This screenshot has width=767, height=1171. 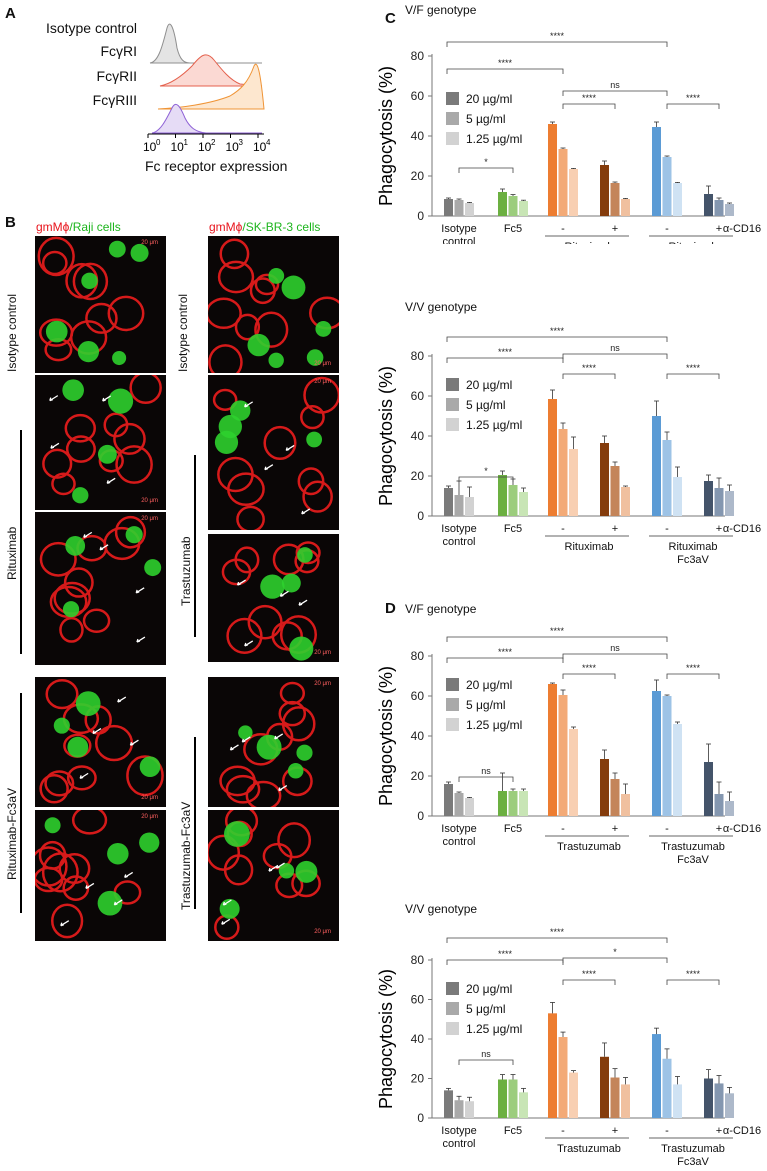 I want to click on sig-bracket-mab-cd16, so click(x=589, y=106).